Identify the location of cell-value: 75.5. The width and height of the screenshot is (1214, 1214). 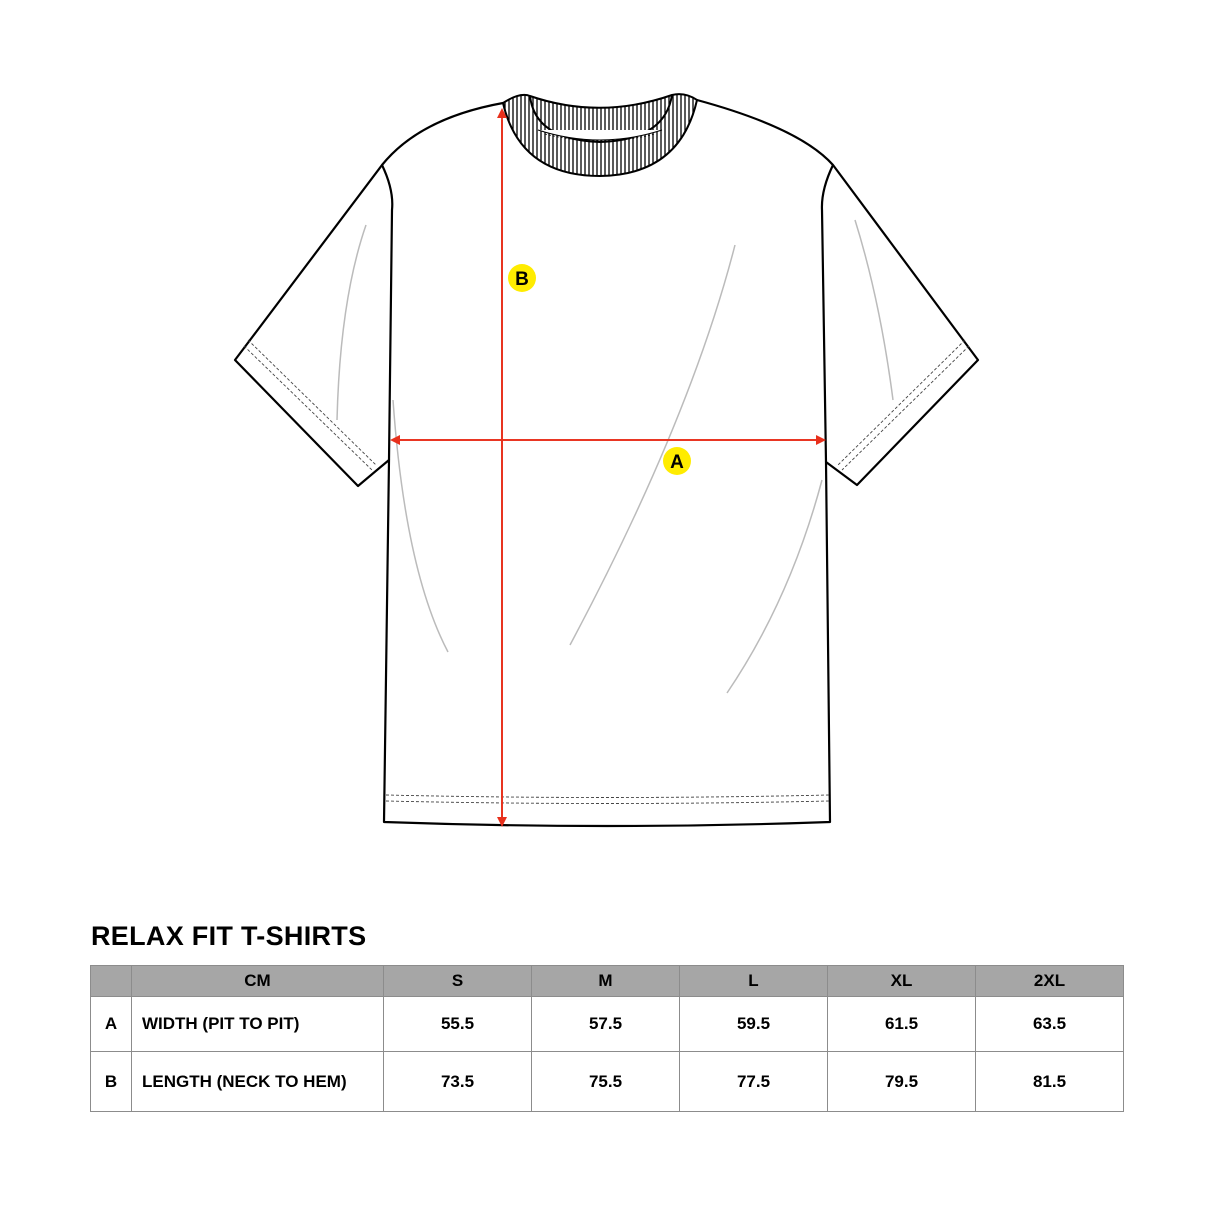
(605, 1081).